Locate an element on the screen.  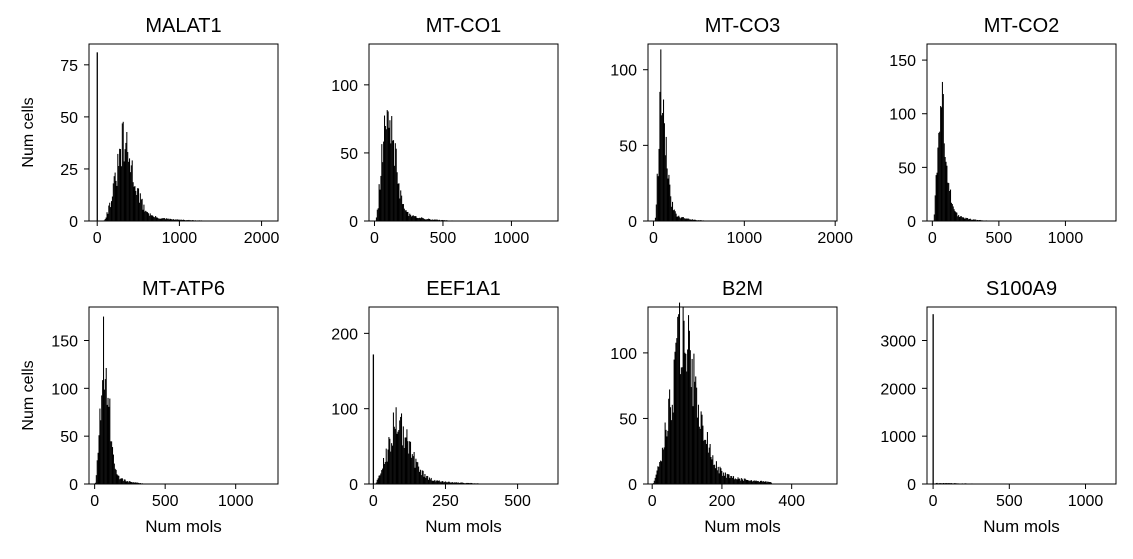
x-tick-label: 0 is located at coordinates (97, 238).